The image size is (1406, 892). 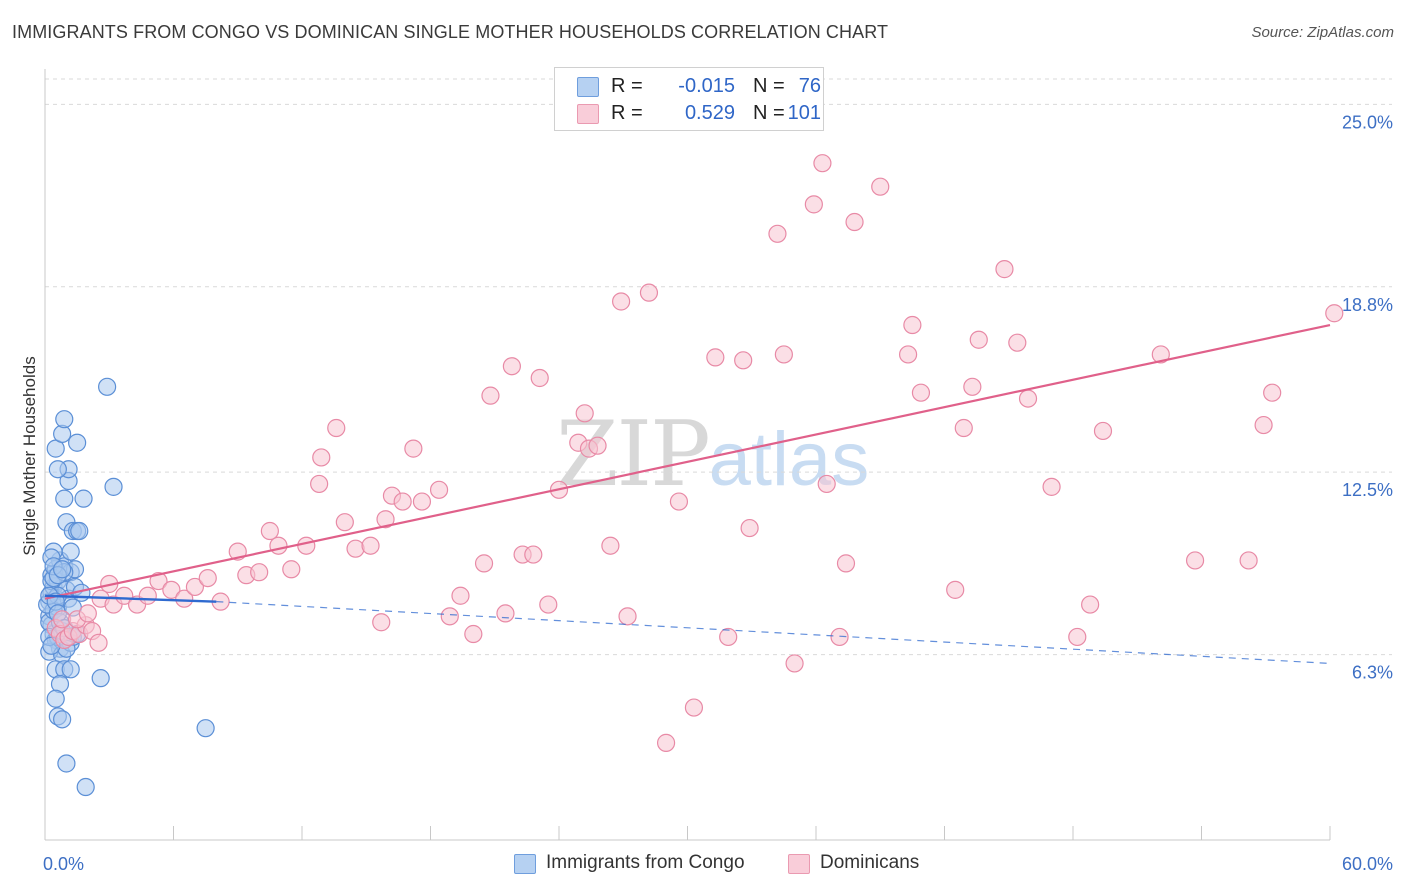 I want to click on y-tick-label: 18.8%, so click(x=1367, y=305).